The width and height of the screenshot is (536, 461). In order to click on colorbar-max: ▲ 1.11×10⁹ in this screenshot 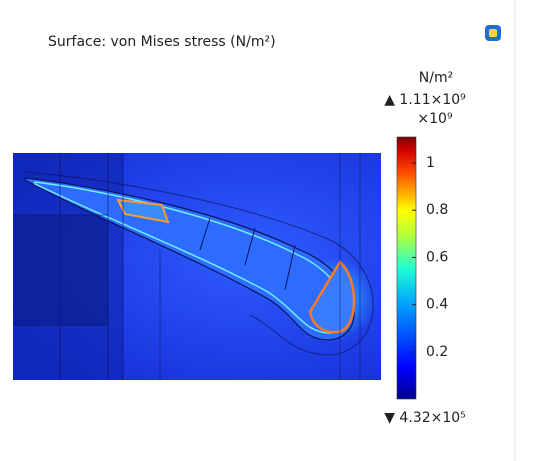, I will do `click(425, 100)`.